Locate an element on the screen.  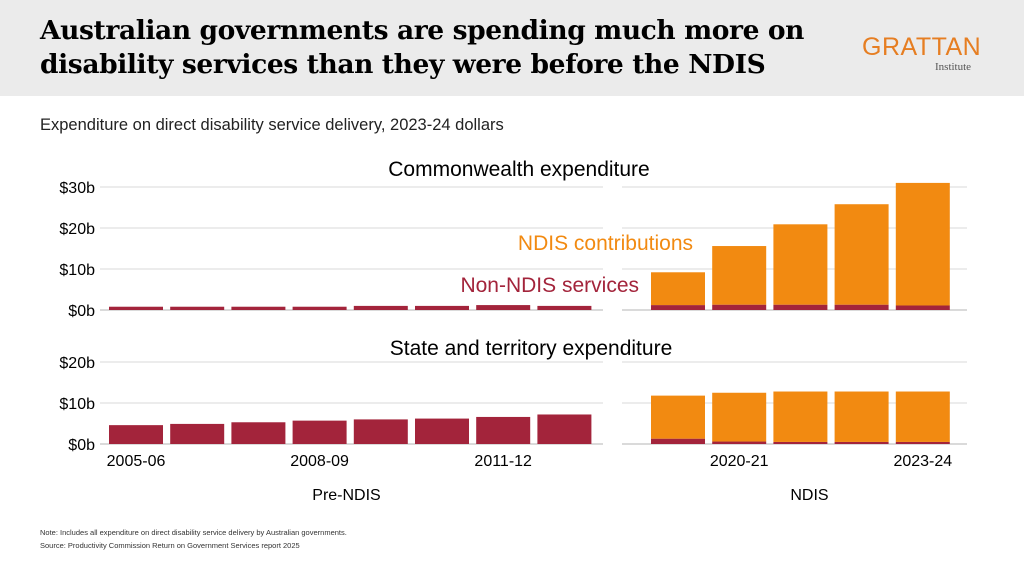
annotation-ndis-contributions: NDIS contributions is located at coordinates (605, 243).